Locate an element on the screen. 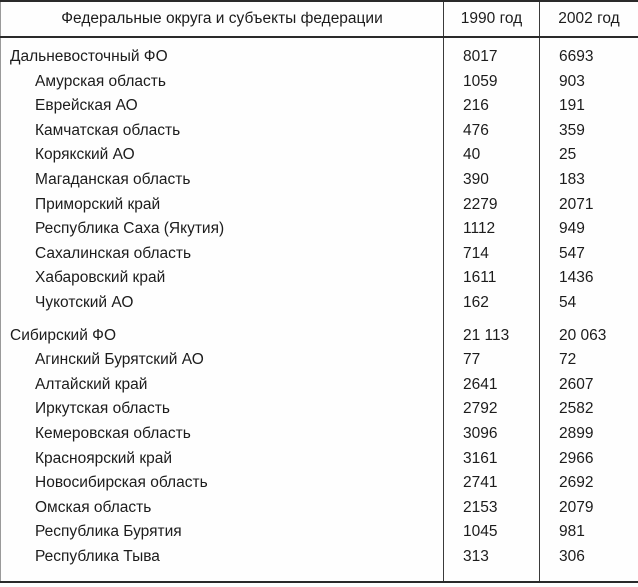  value-1990-cell: 2279 is located at coordinates (491, 205).